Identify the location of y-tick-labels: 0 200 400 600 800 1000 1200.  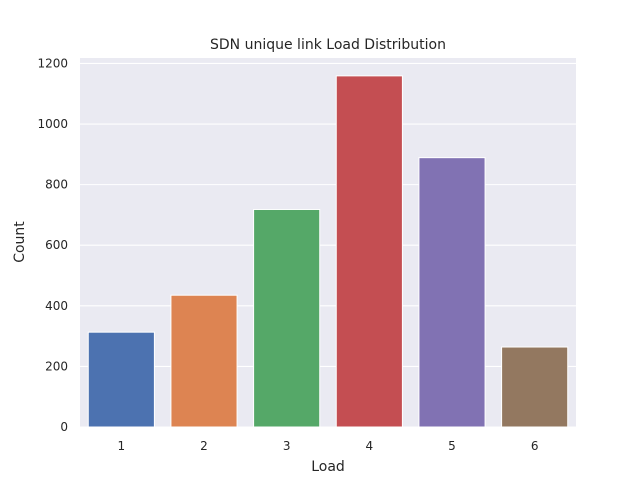
(52, 245).